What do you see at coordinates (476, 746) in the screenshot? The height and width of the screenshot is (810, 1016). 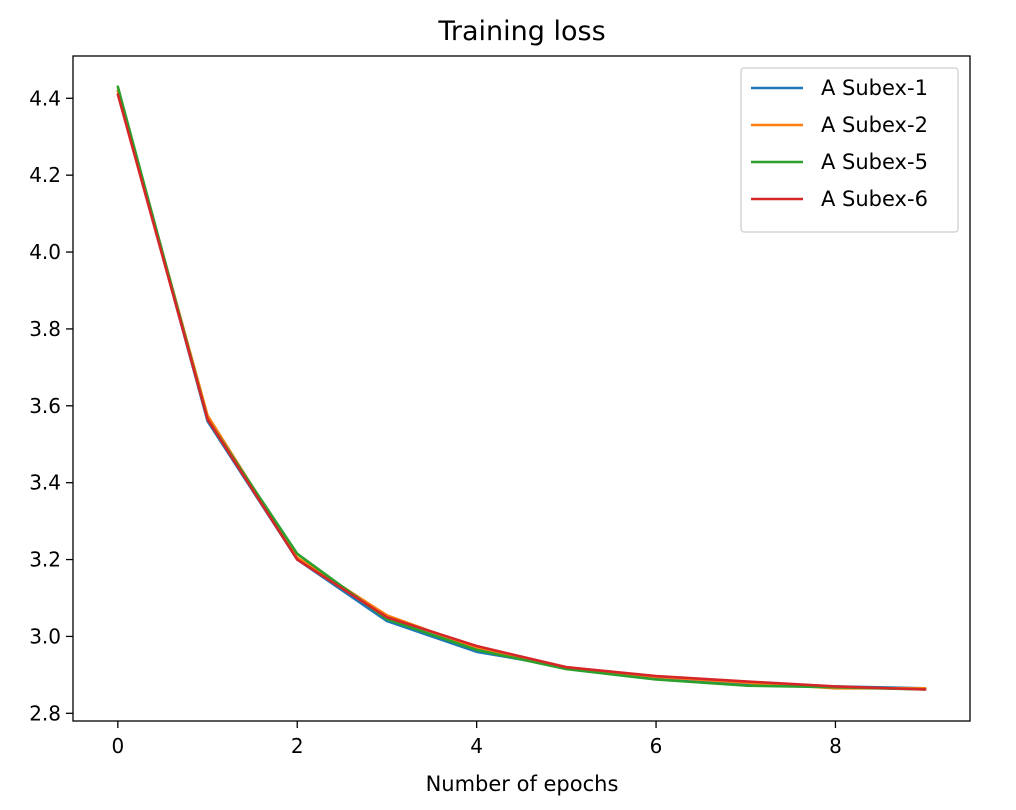 I see `x-tick-label: 4` at bounding box center [476, 746].